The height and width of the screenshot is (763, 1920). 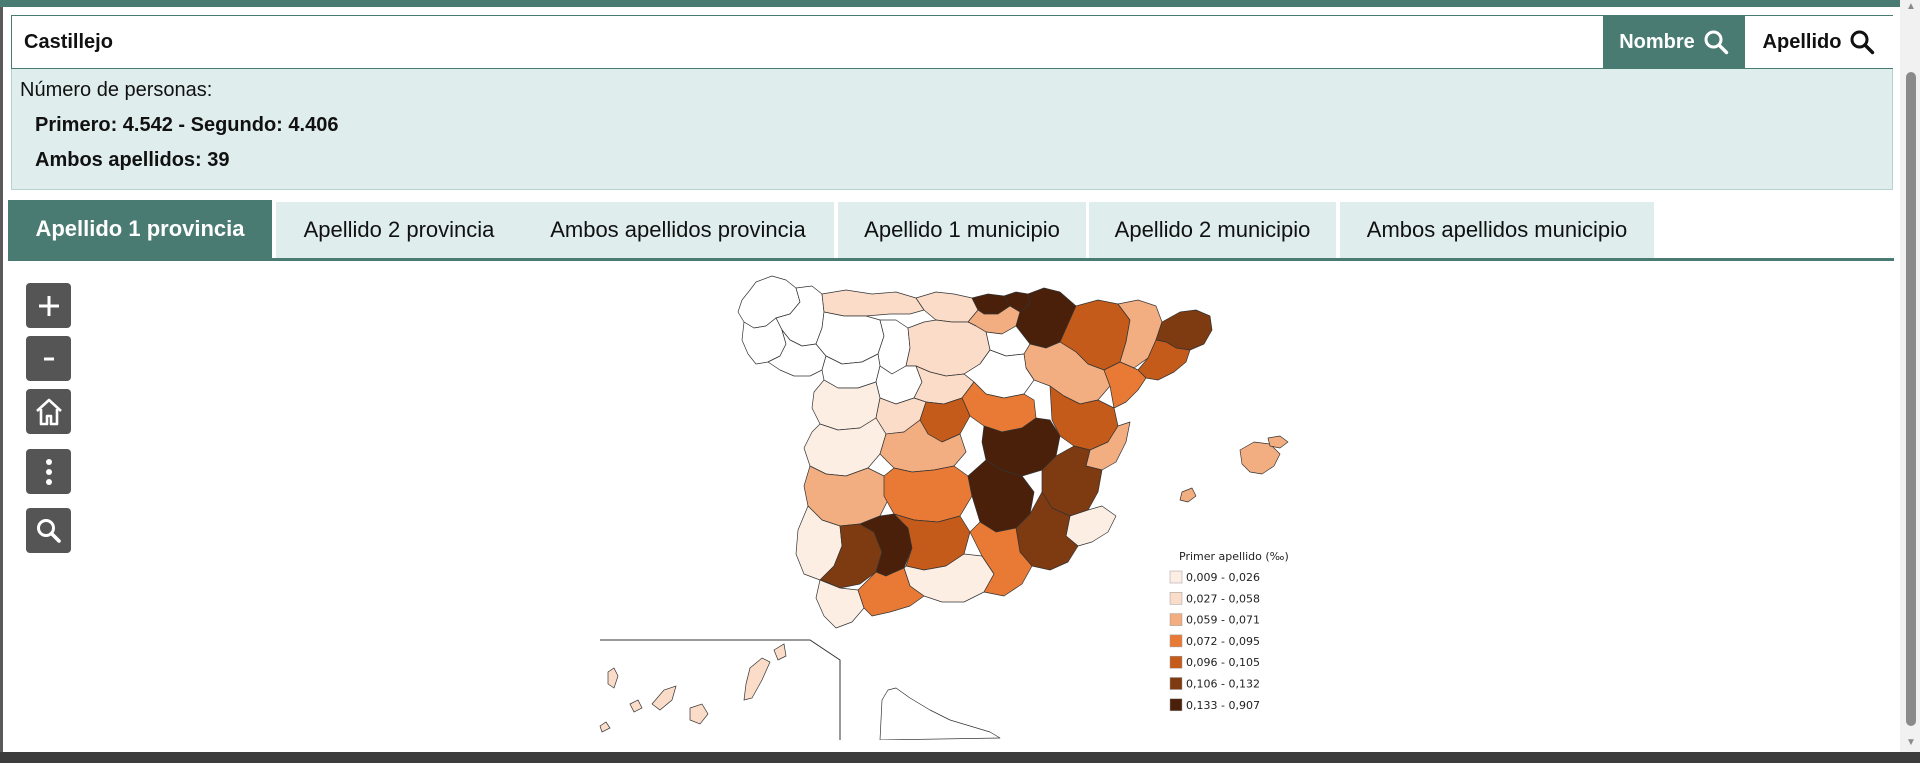 I want to click on island-gran-canaria, so click(x=699, y=714).